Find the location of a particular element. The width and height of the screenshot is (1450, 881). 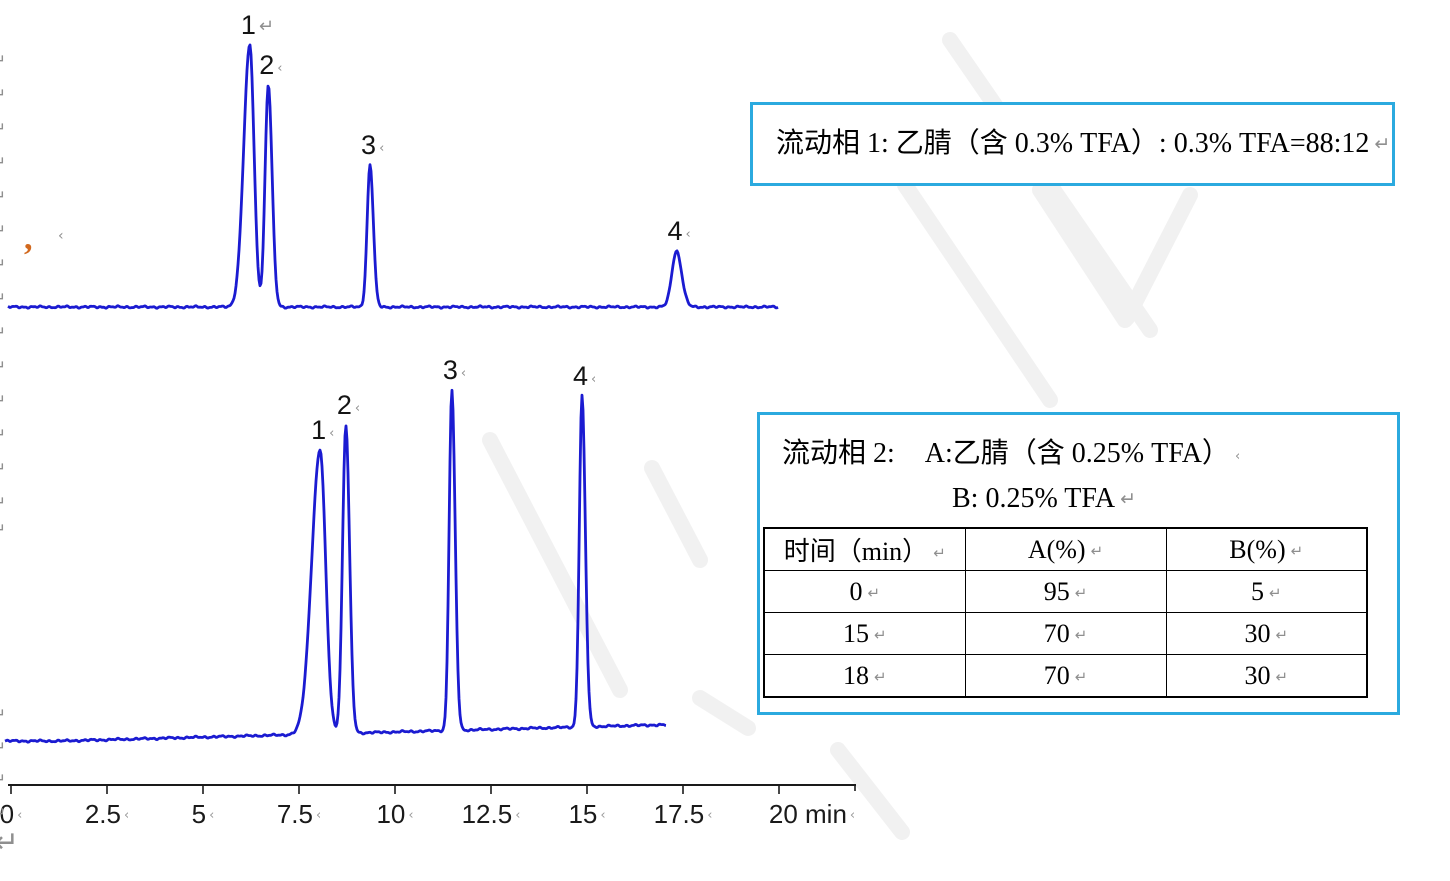

axis-tick-text: 17.5 is located at coordinates (679, 814).